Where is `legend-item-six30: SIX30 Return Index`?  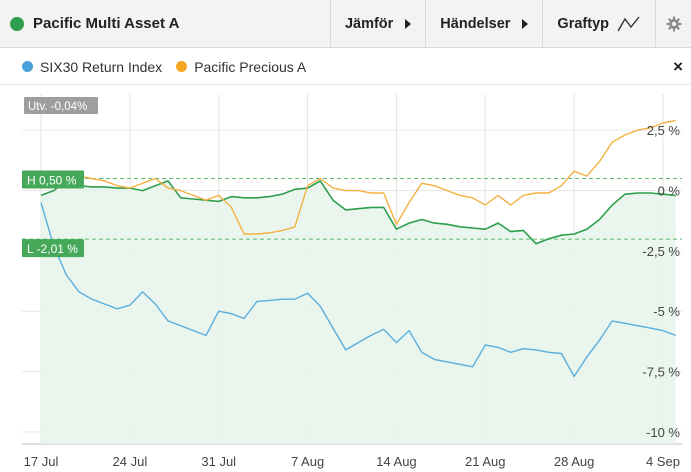 legend-item-six30: SIX30 Return Index is located at coordinates (92, 67).